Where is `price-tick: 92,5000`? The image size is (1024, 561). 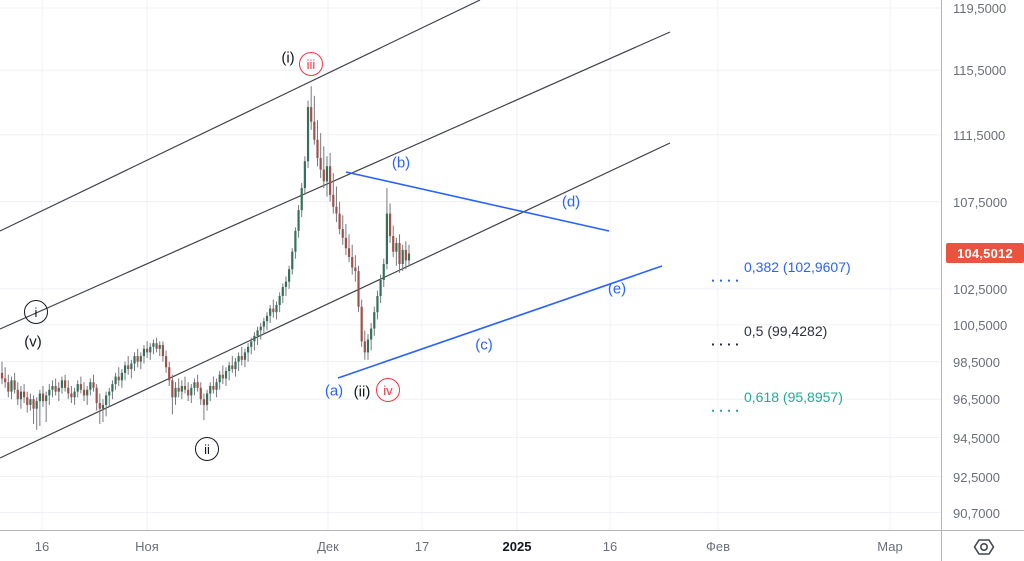 price-tick: 92,5000 is located at coordinates (976, 477).